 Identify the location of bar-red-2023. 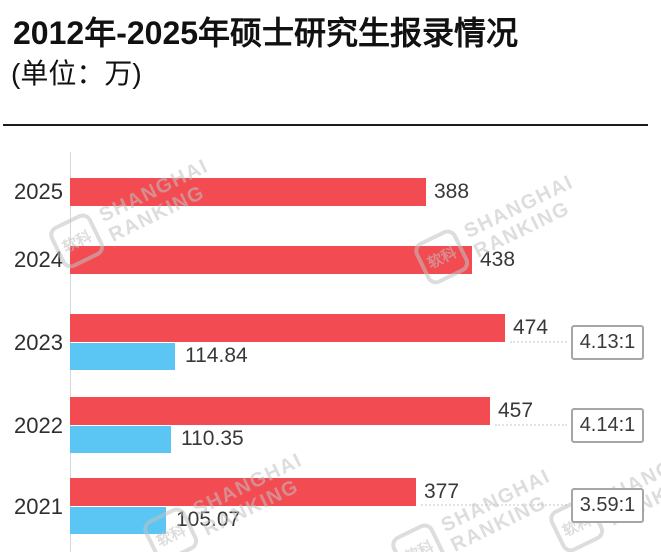
(287, 328).